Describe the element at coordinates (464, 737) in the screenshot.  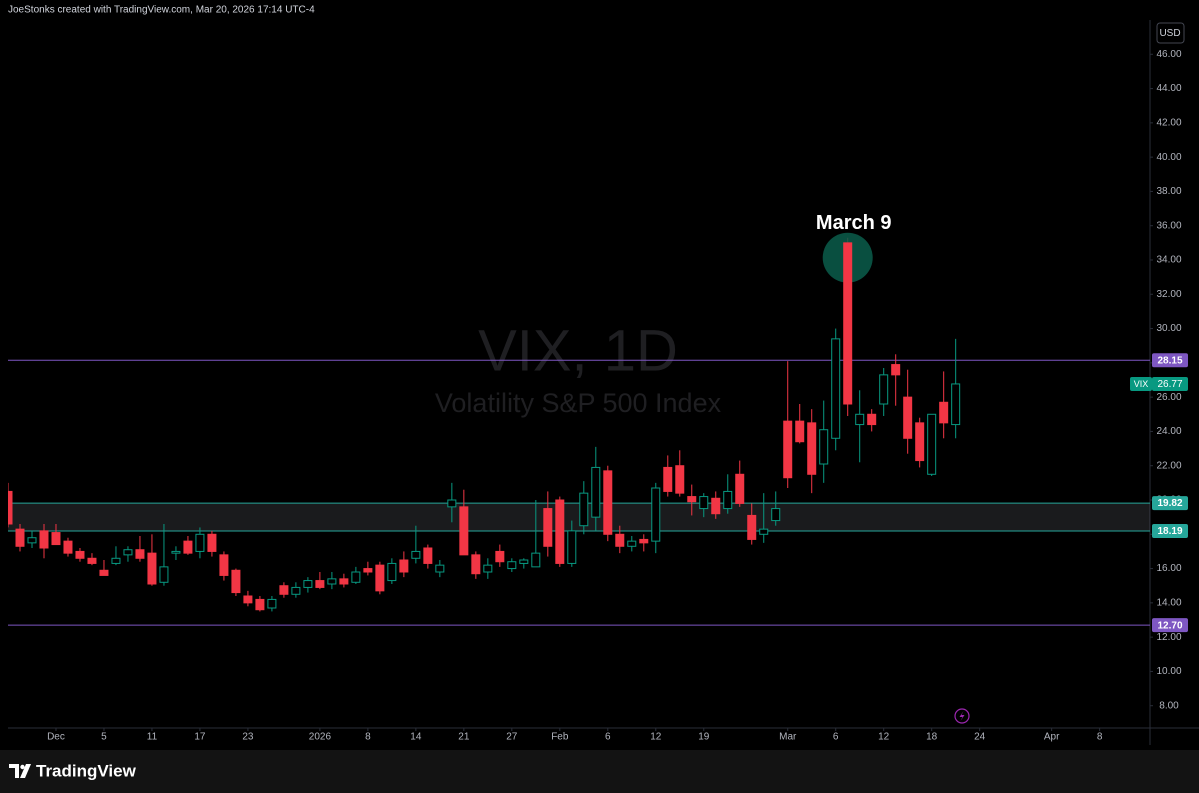
I see `x-tick-label: 21` at that location.